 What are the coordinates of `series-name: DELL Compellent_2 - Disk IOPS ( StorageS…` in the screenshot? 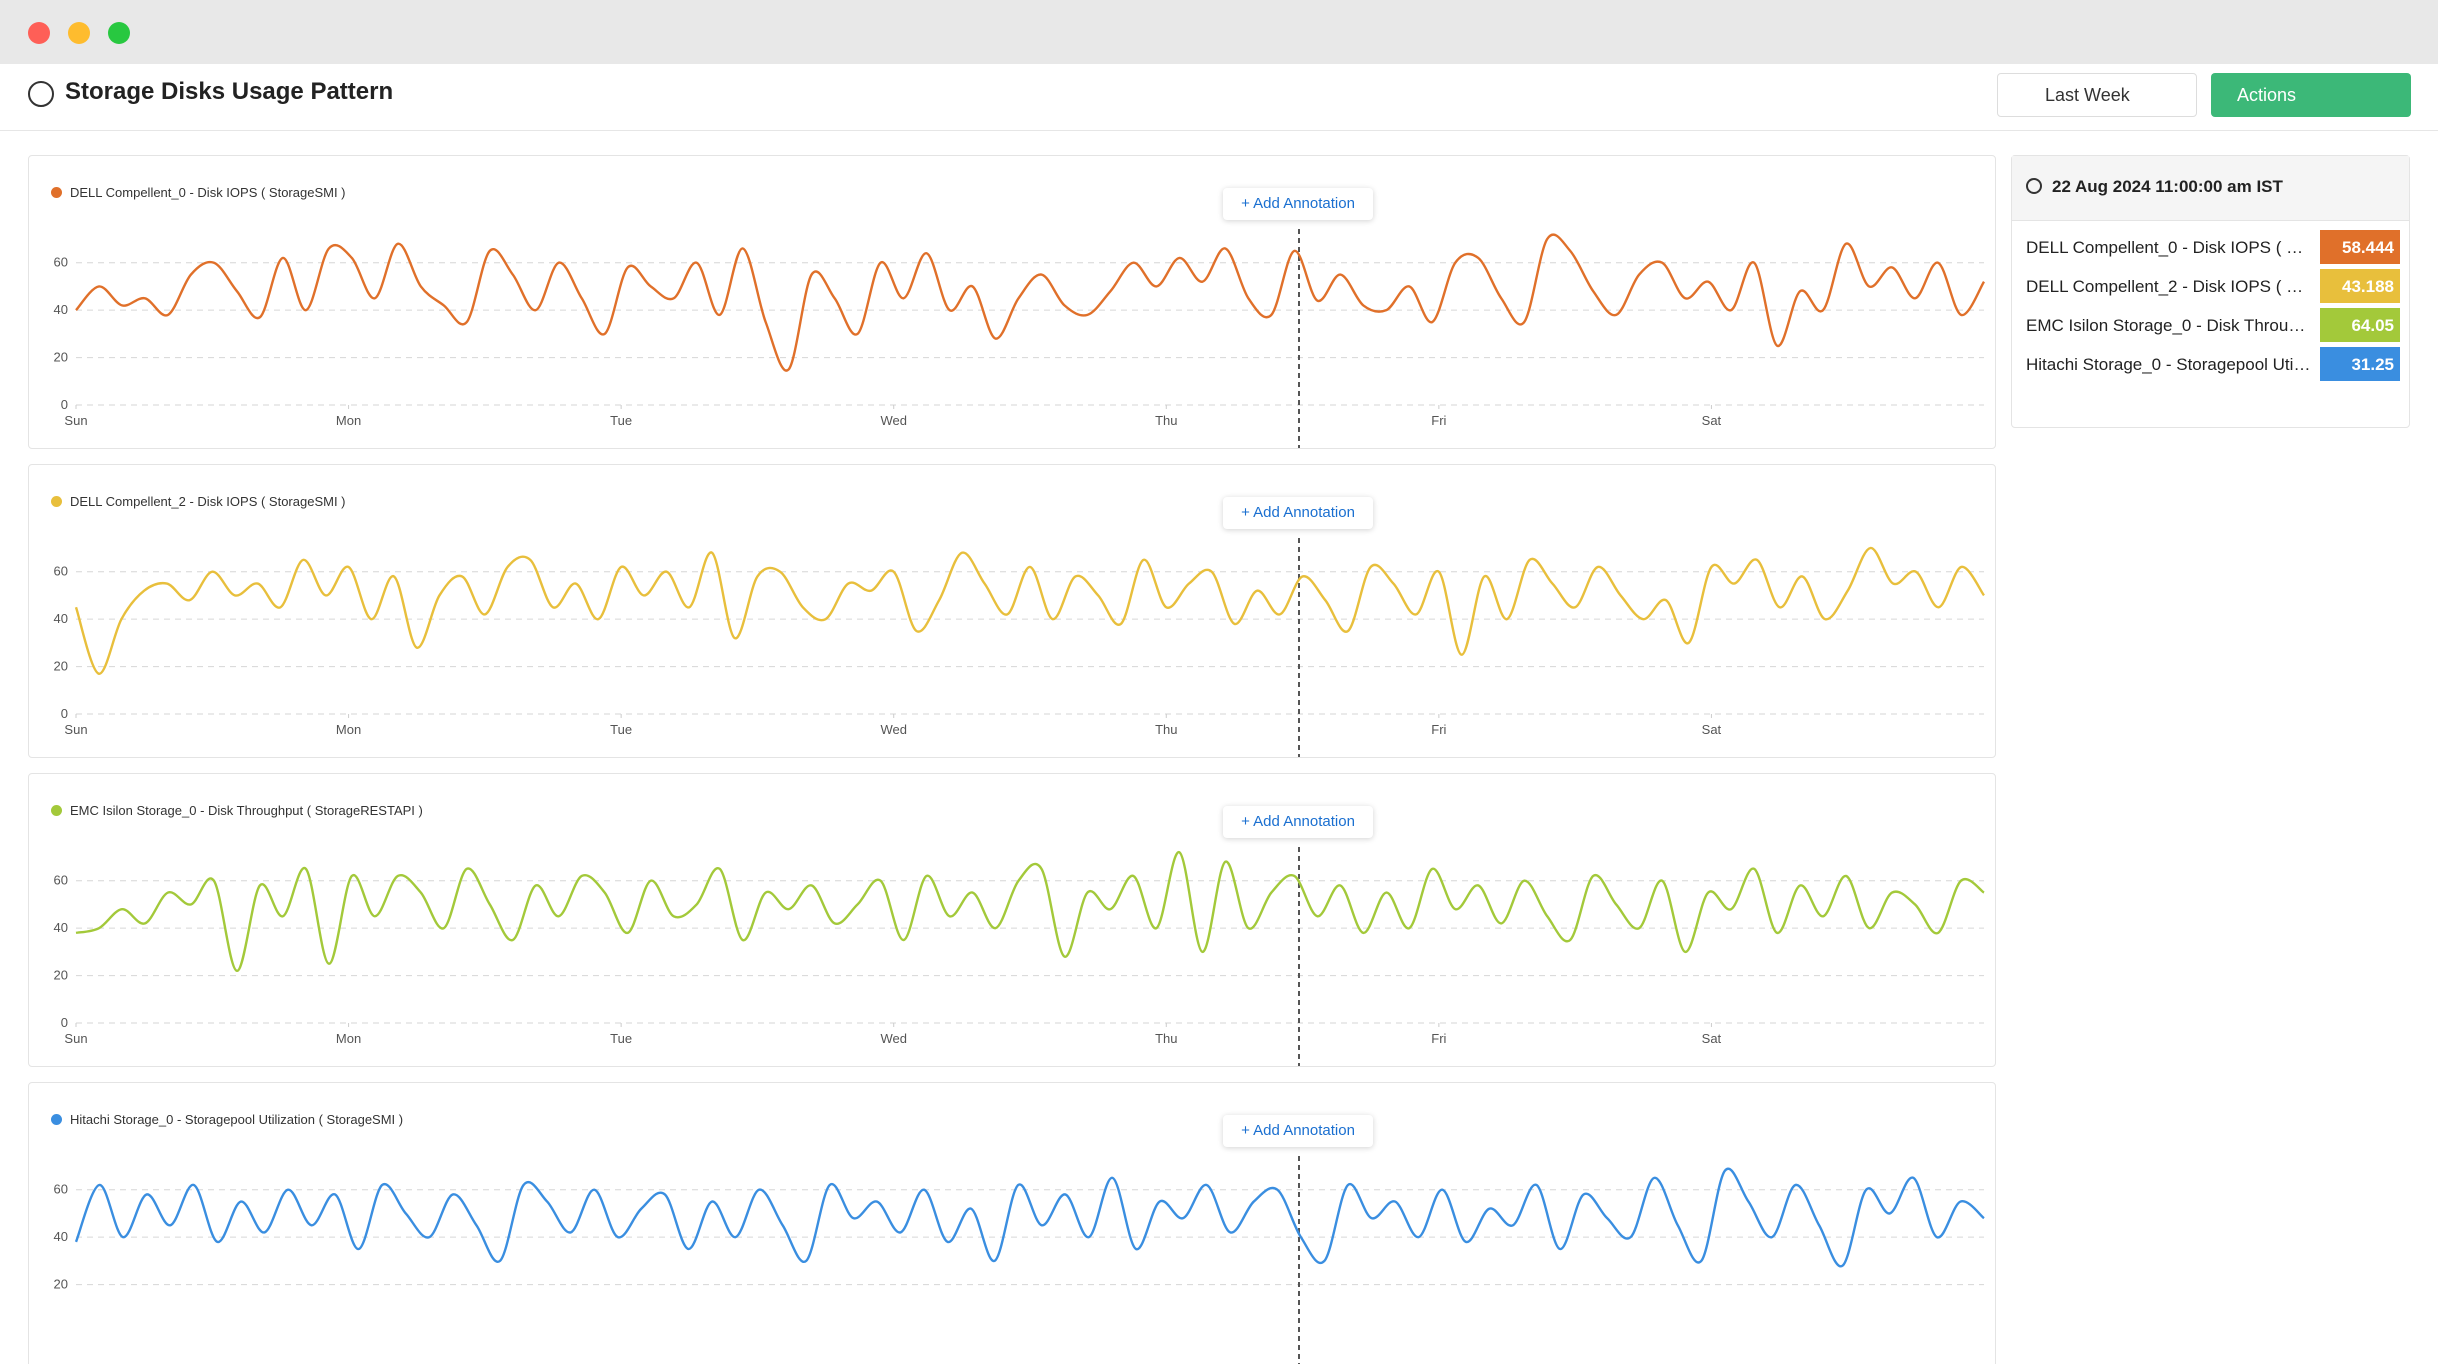 It's located at (2168, 286).